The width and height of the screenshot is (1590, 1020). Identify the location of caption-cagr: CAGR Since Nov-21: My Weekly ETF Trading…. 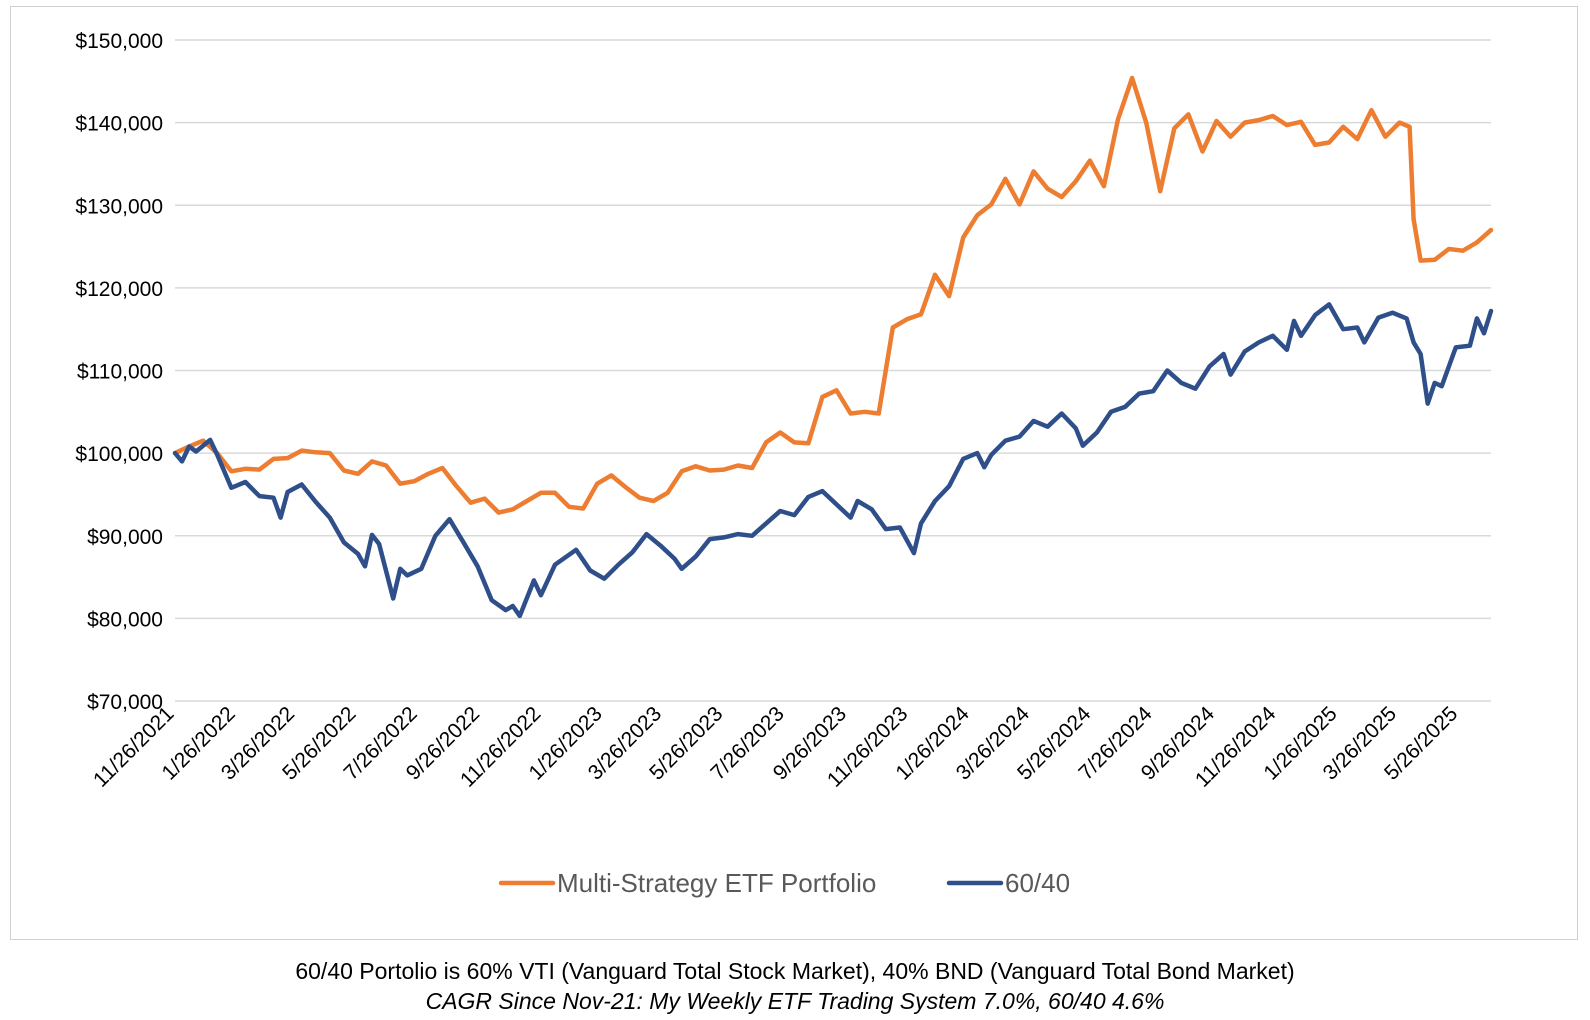
(795, 1001).